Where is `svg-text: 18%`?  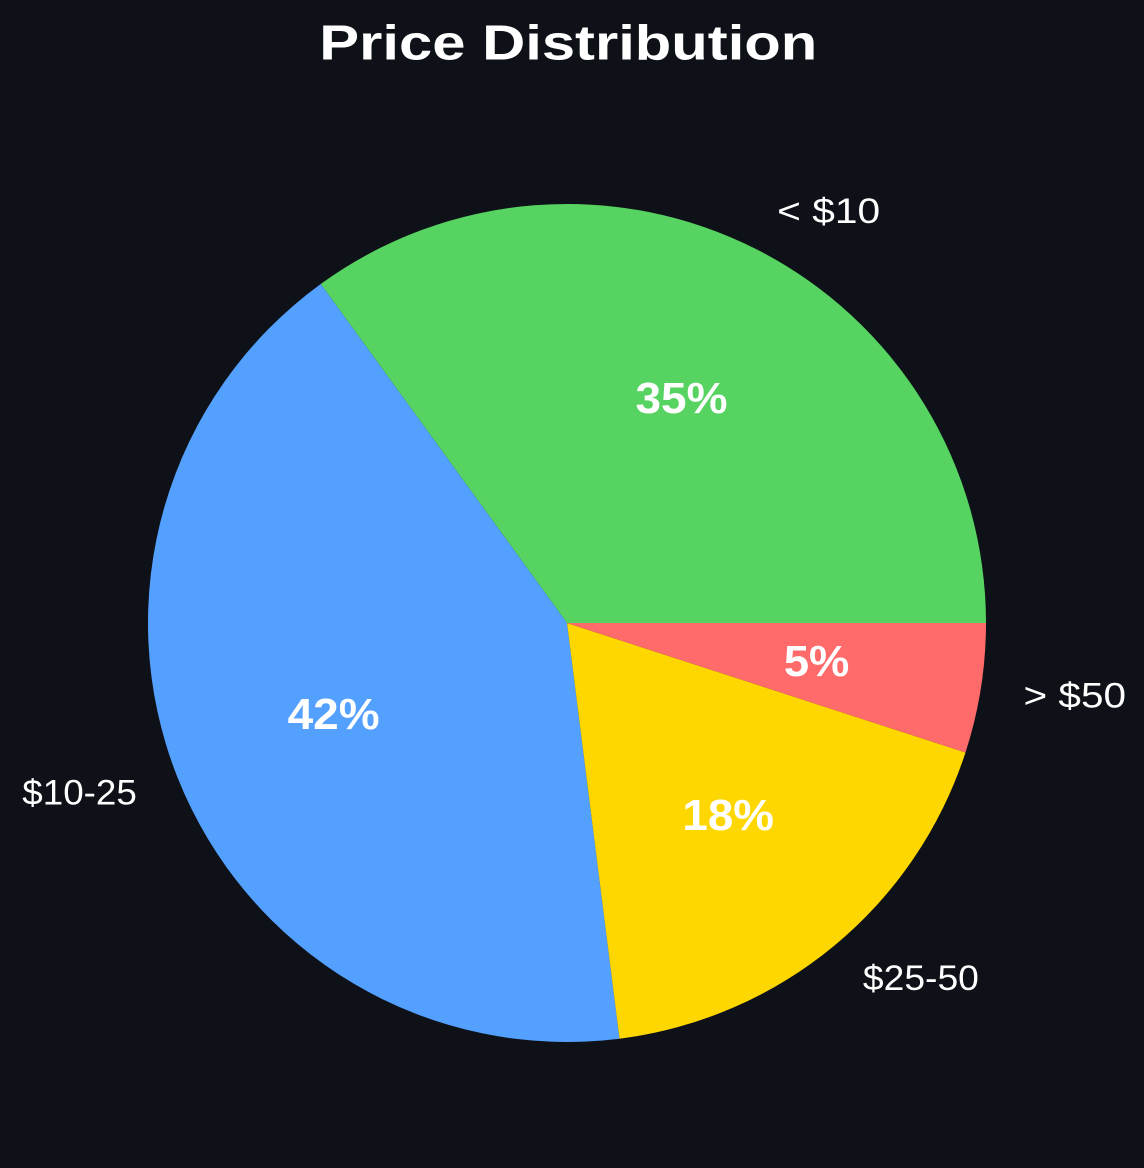 svg-text: 18% is located at coordinates (728, 815).